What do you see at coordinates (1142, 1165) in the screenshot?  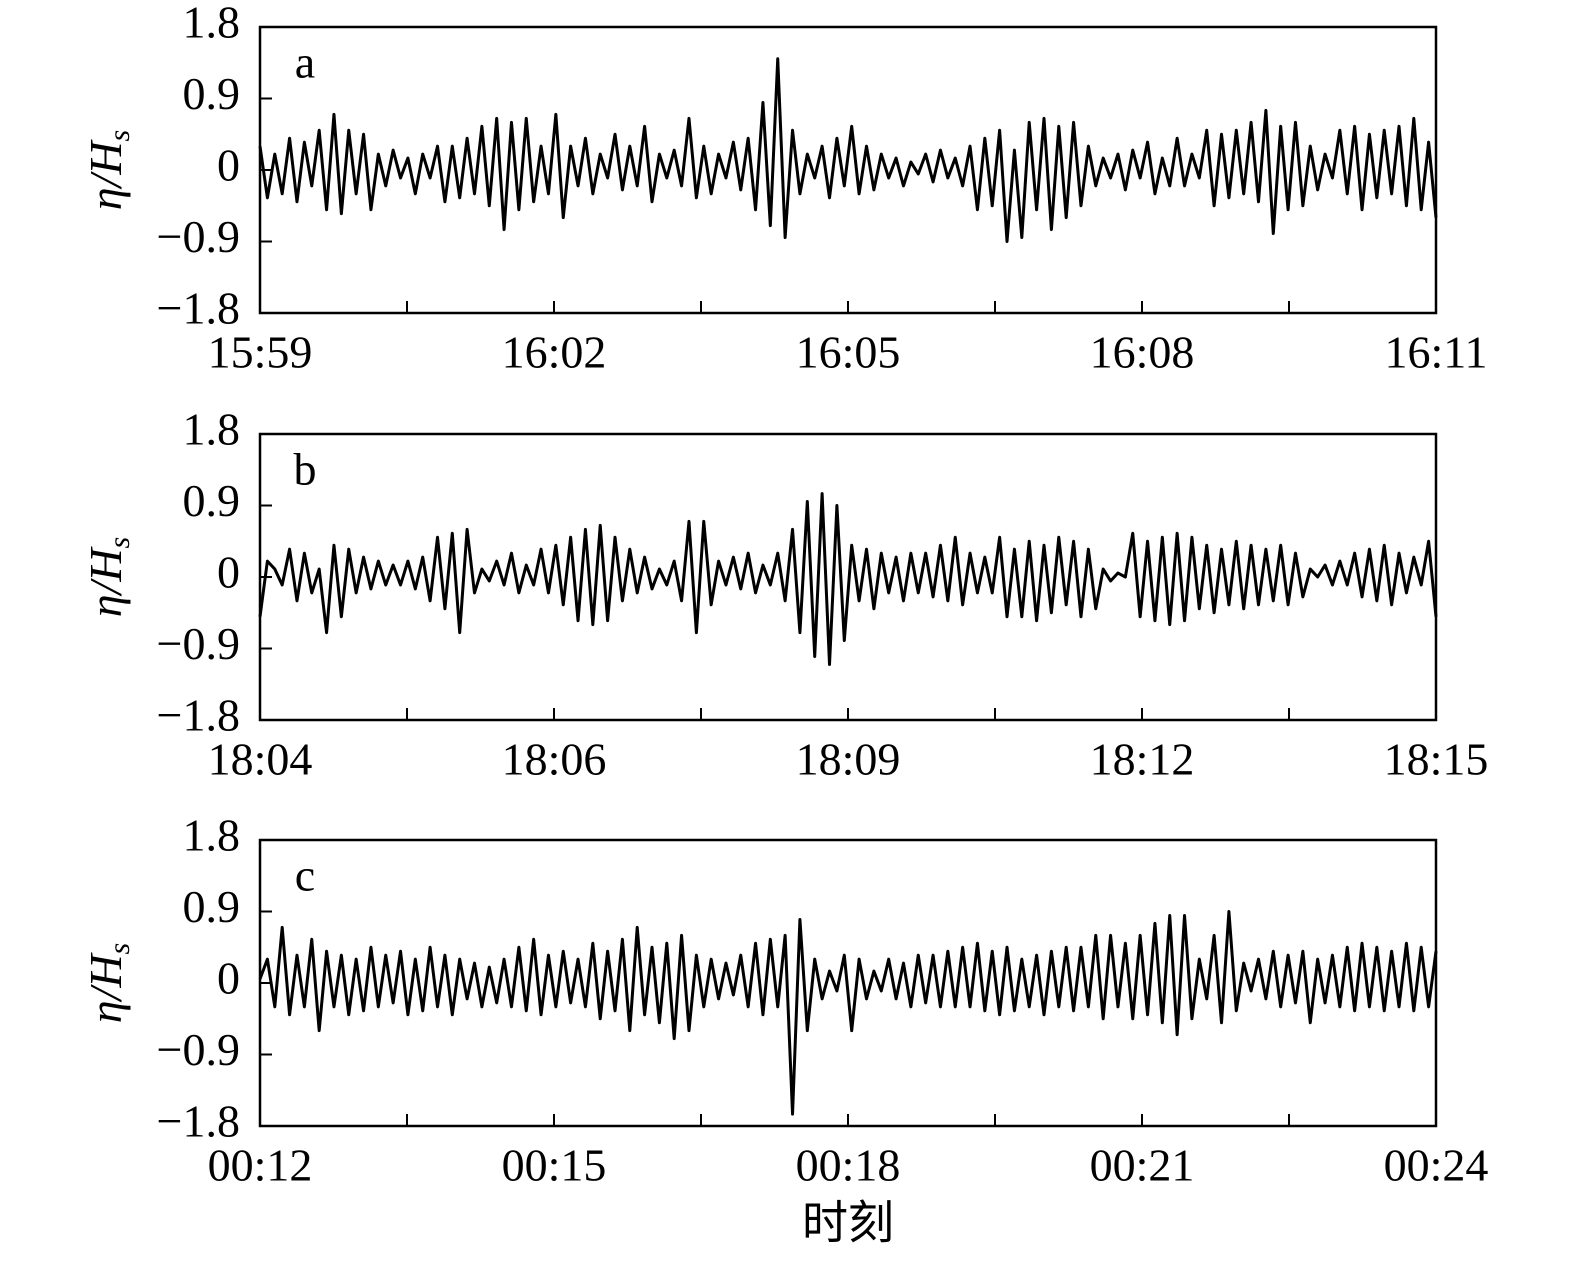 I see `x-tick-label: 00:21` at bounding box center [1142, 1165].